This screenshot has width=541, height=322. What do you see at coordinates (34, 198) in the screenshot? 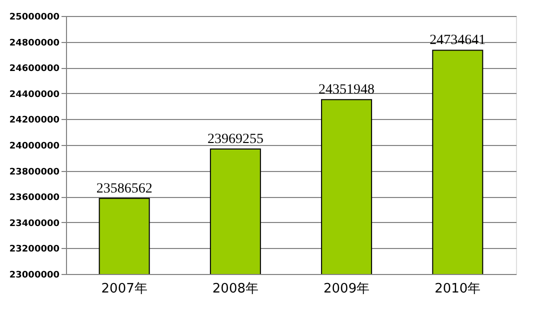
I see `y-tick-label: 23600000` at bounding box center [34, 198].